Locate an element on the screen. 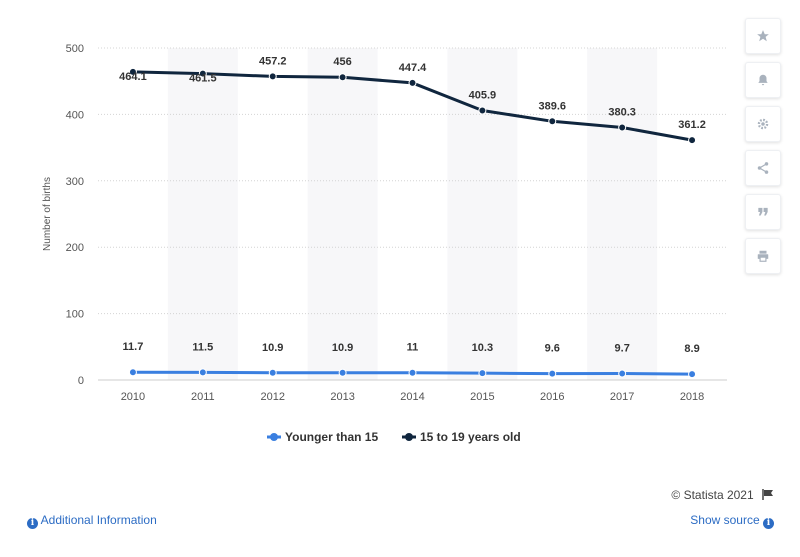 The image size is (800, 557). side-toolbar is located at coordinates (763, 150).